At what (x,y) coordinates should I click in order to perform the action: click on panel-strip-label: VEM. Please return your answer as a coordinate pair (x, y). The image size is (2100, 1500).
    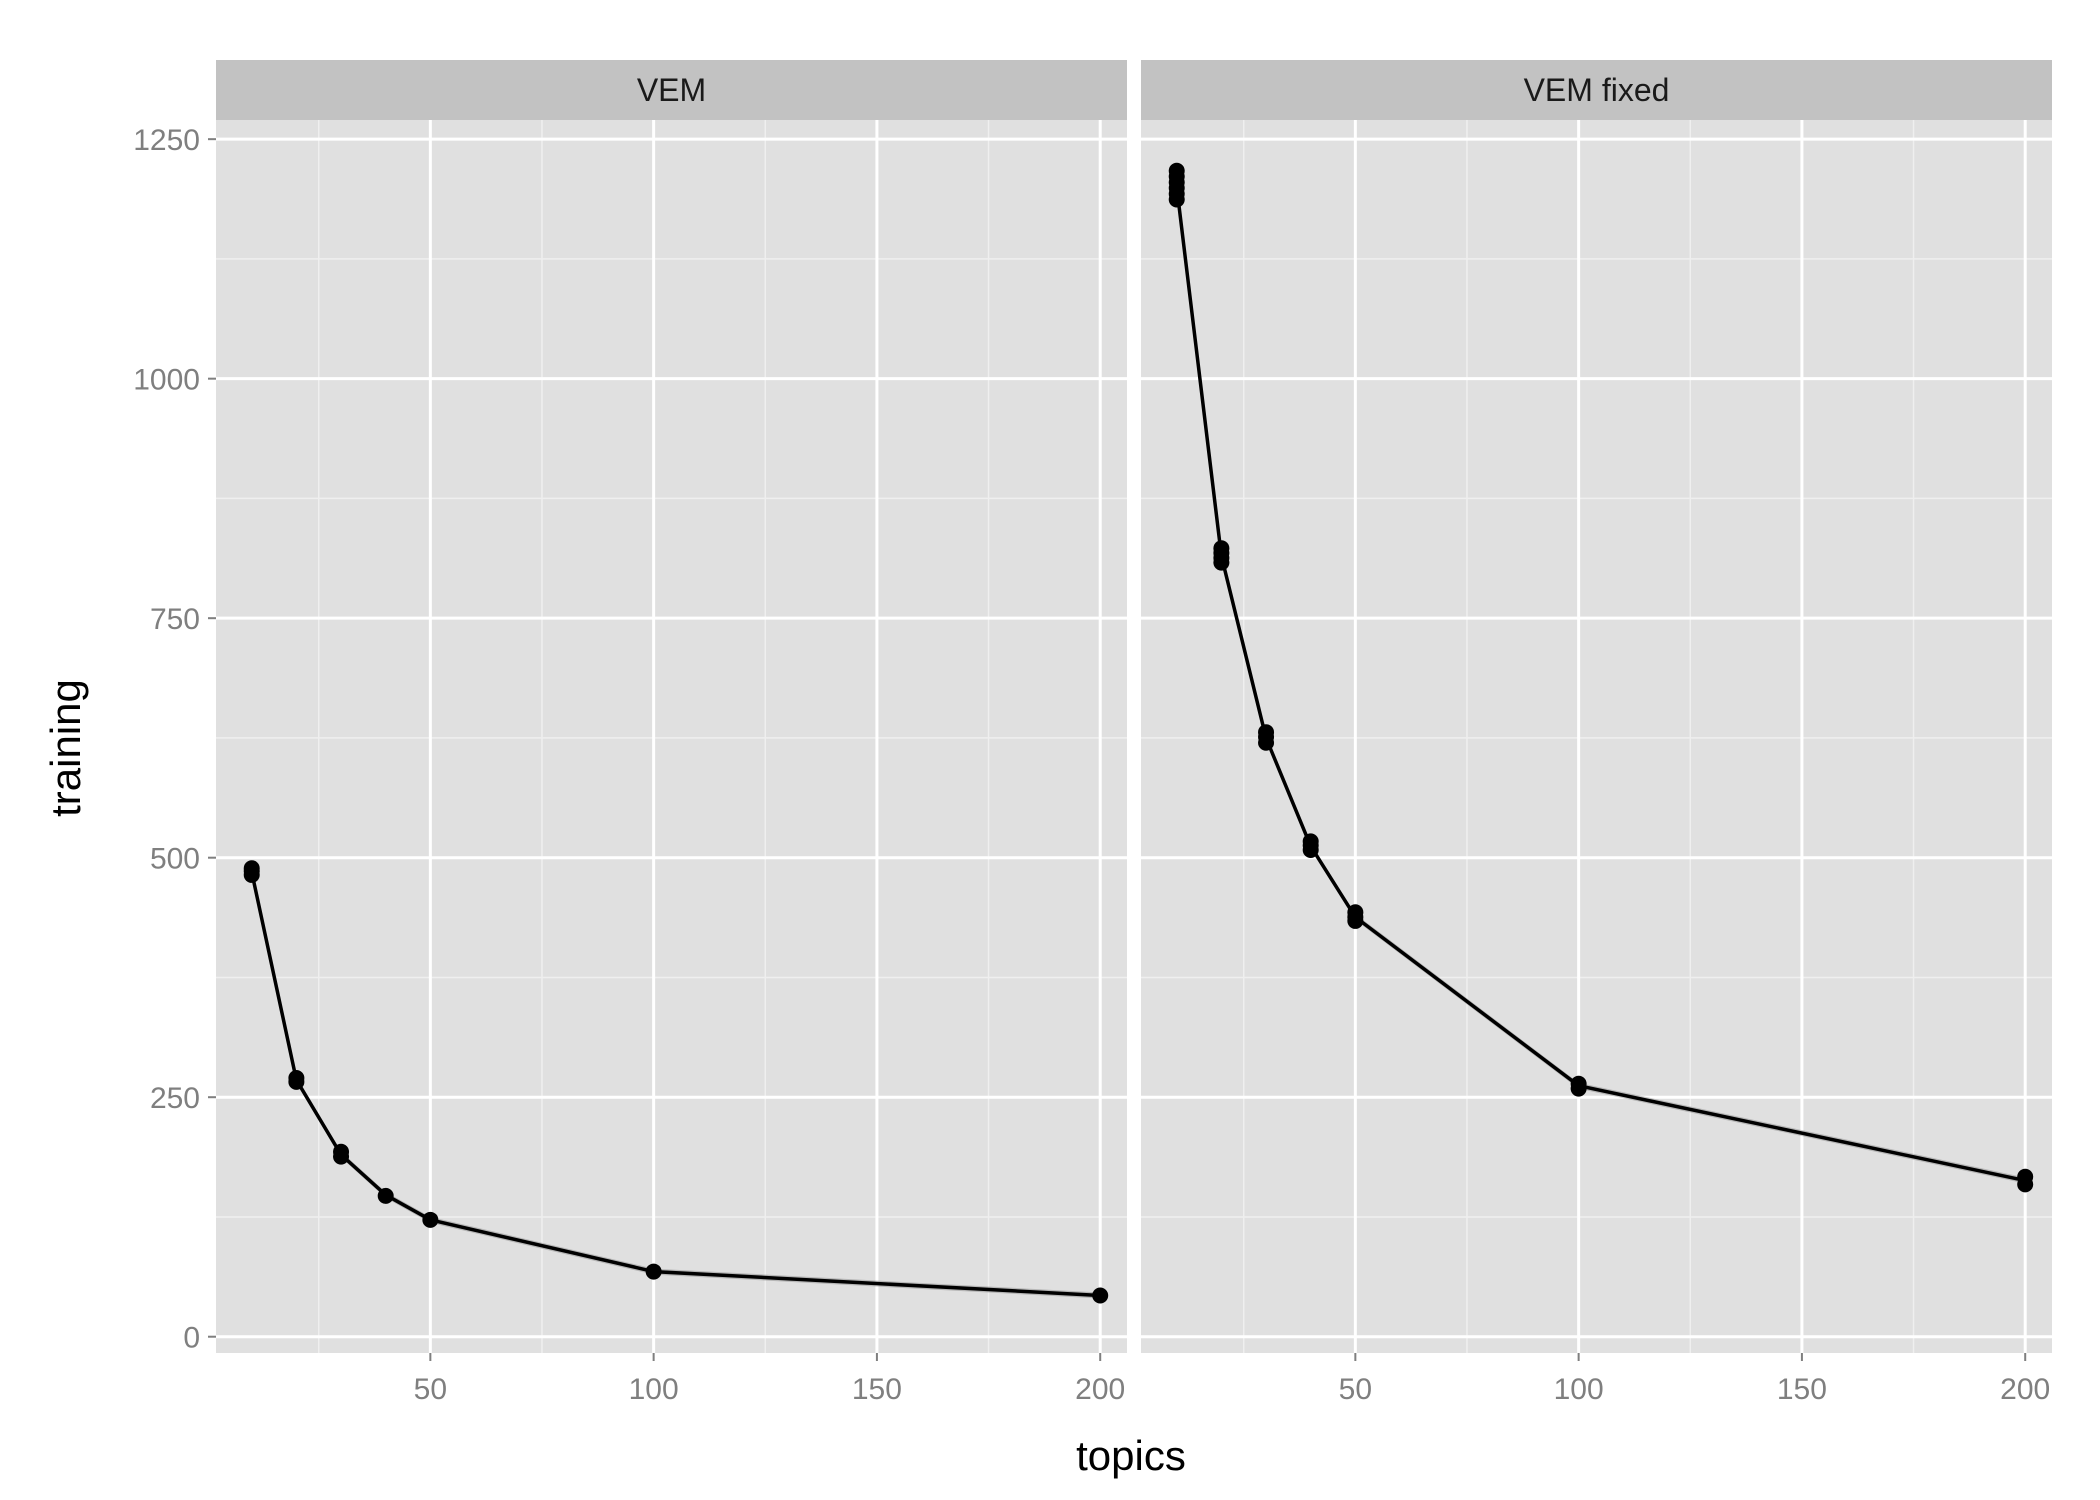
    Looking at the image, I should click on (671, 90).